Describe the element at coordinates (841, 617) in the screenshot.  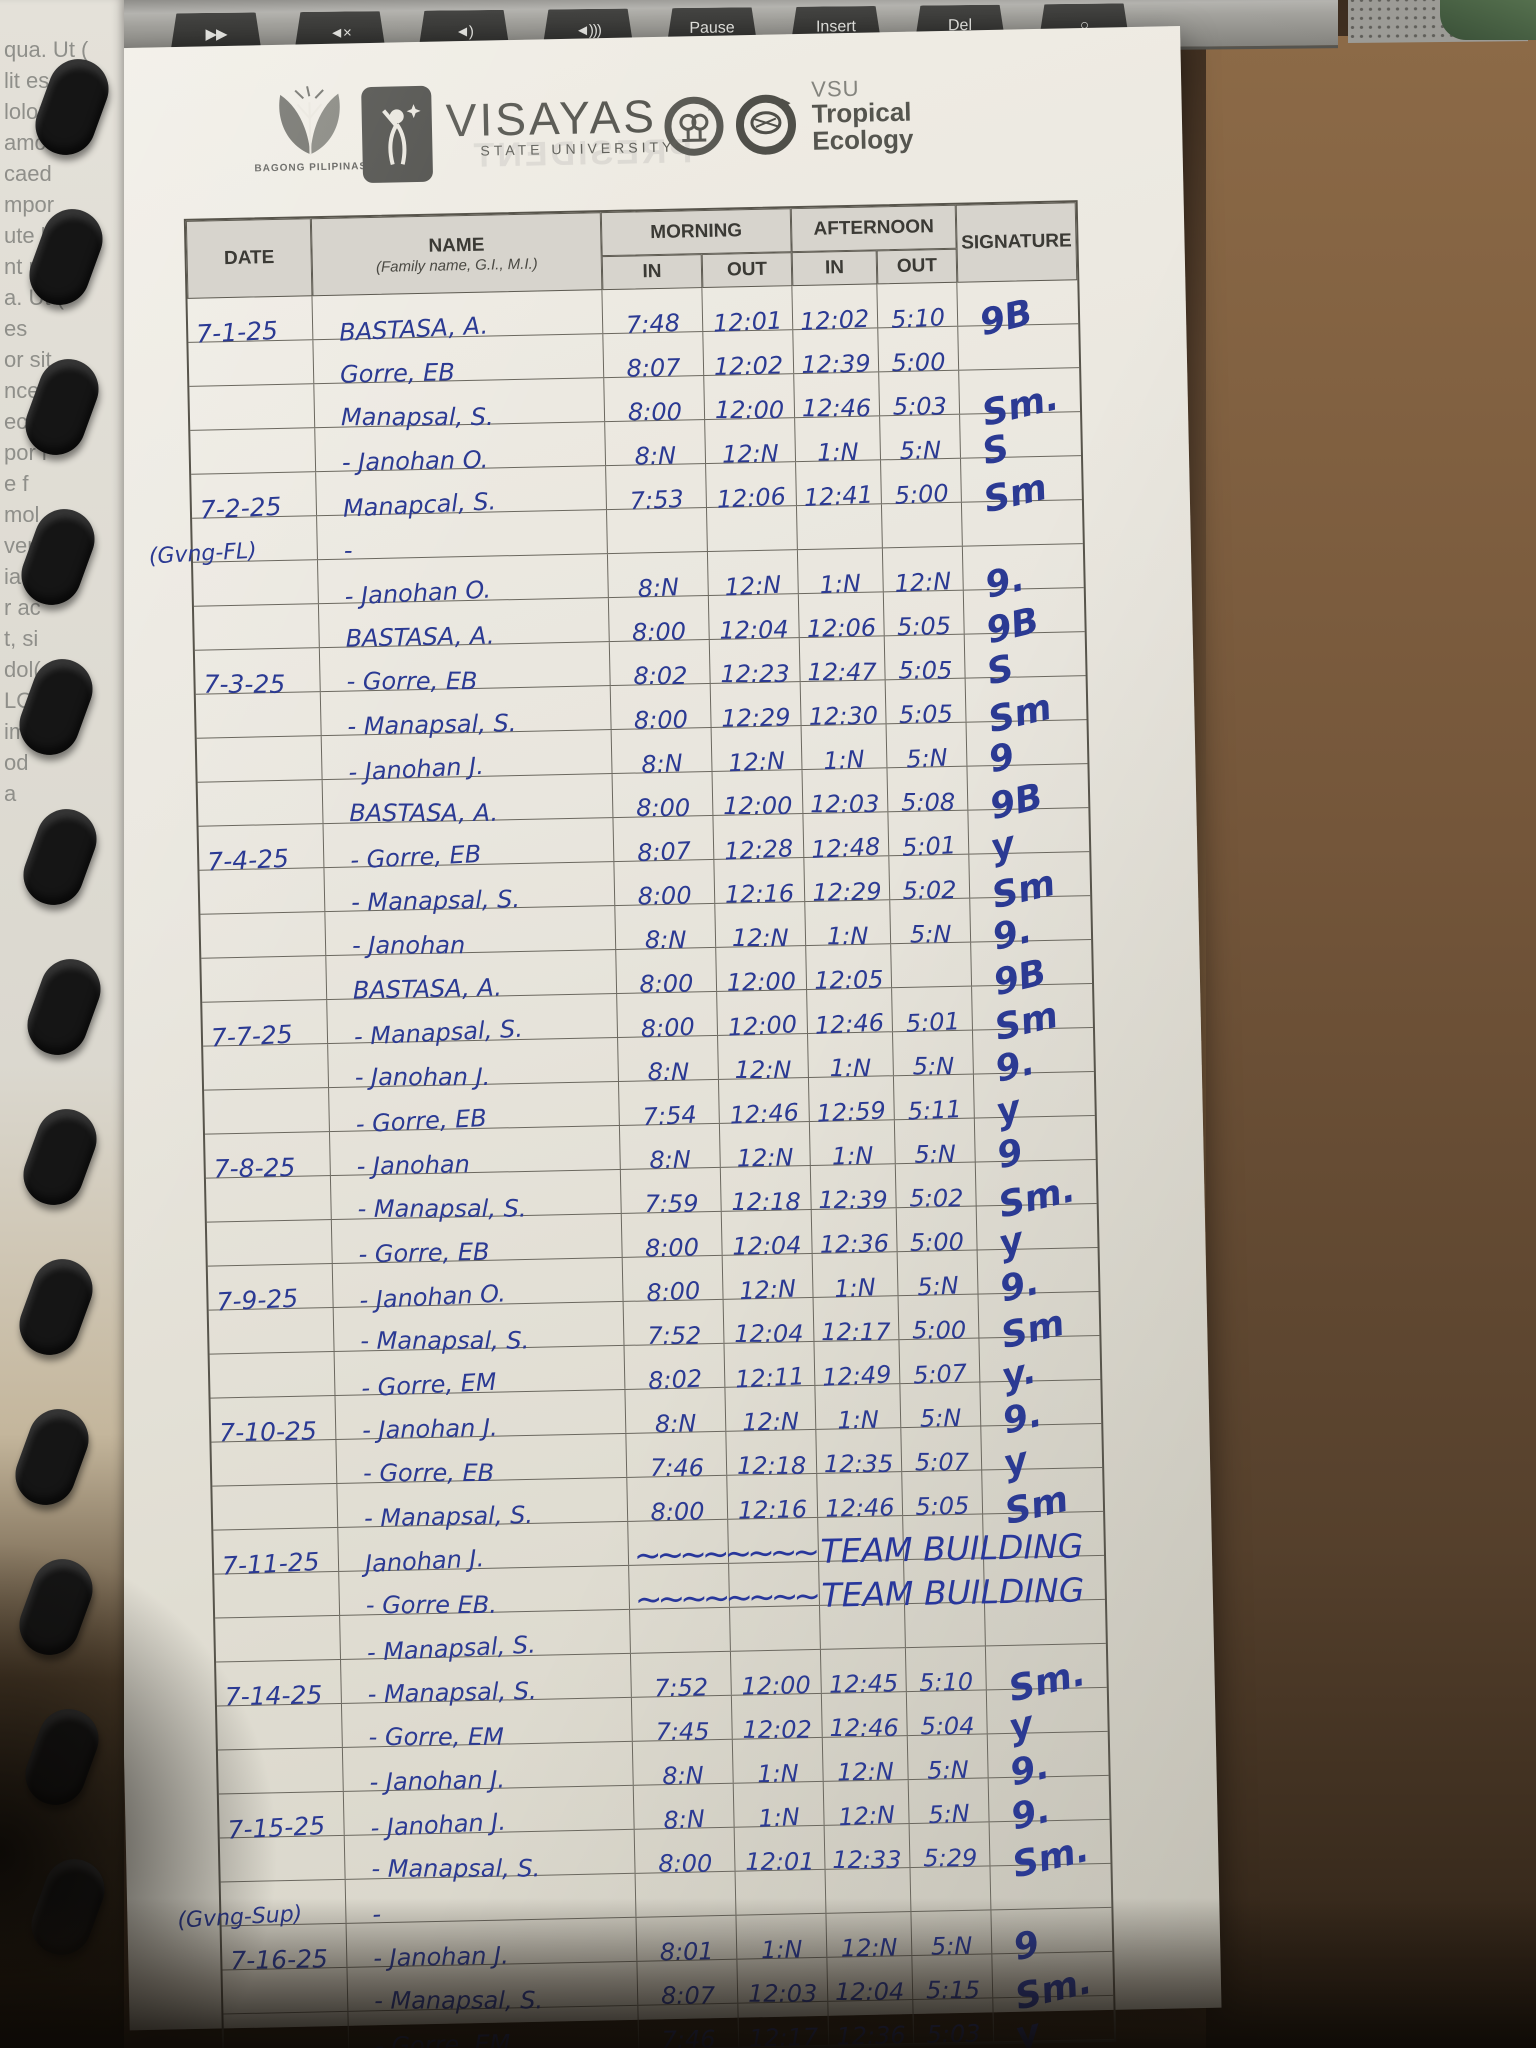
I see `cell-afternoon-in: 12:06` at that location.